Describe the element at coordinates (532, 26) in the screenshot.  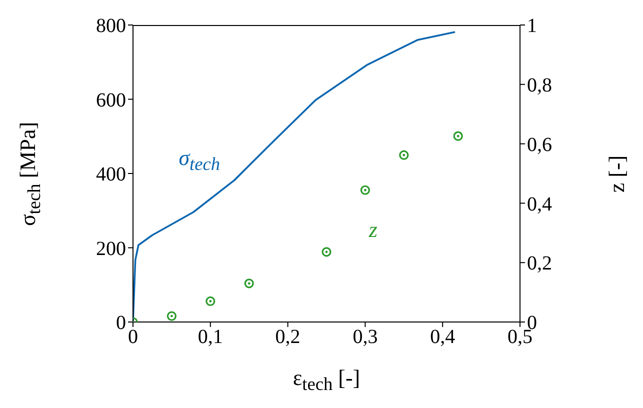
I see `y2-tick-label: 1` at that location.